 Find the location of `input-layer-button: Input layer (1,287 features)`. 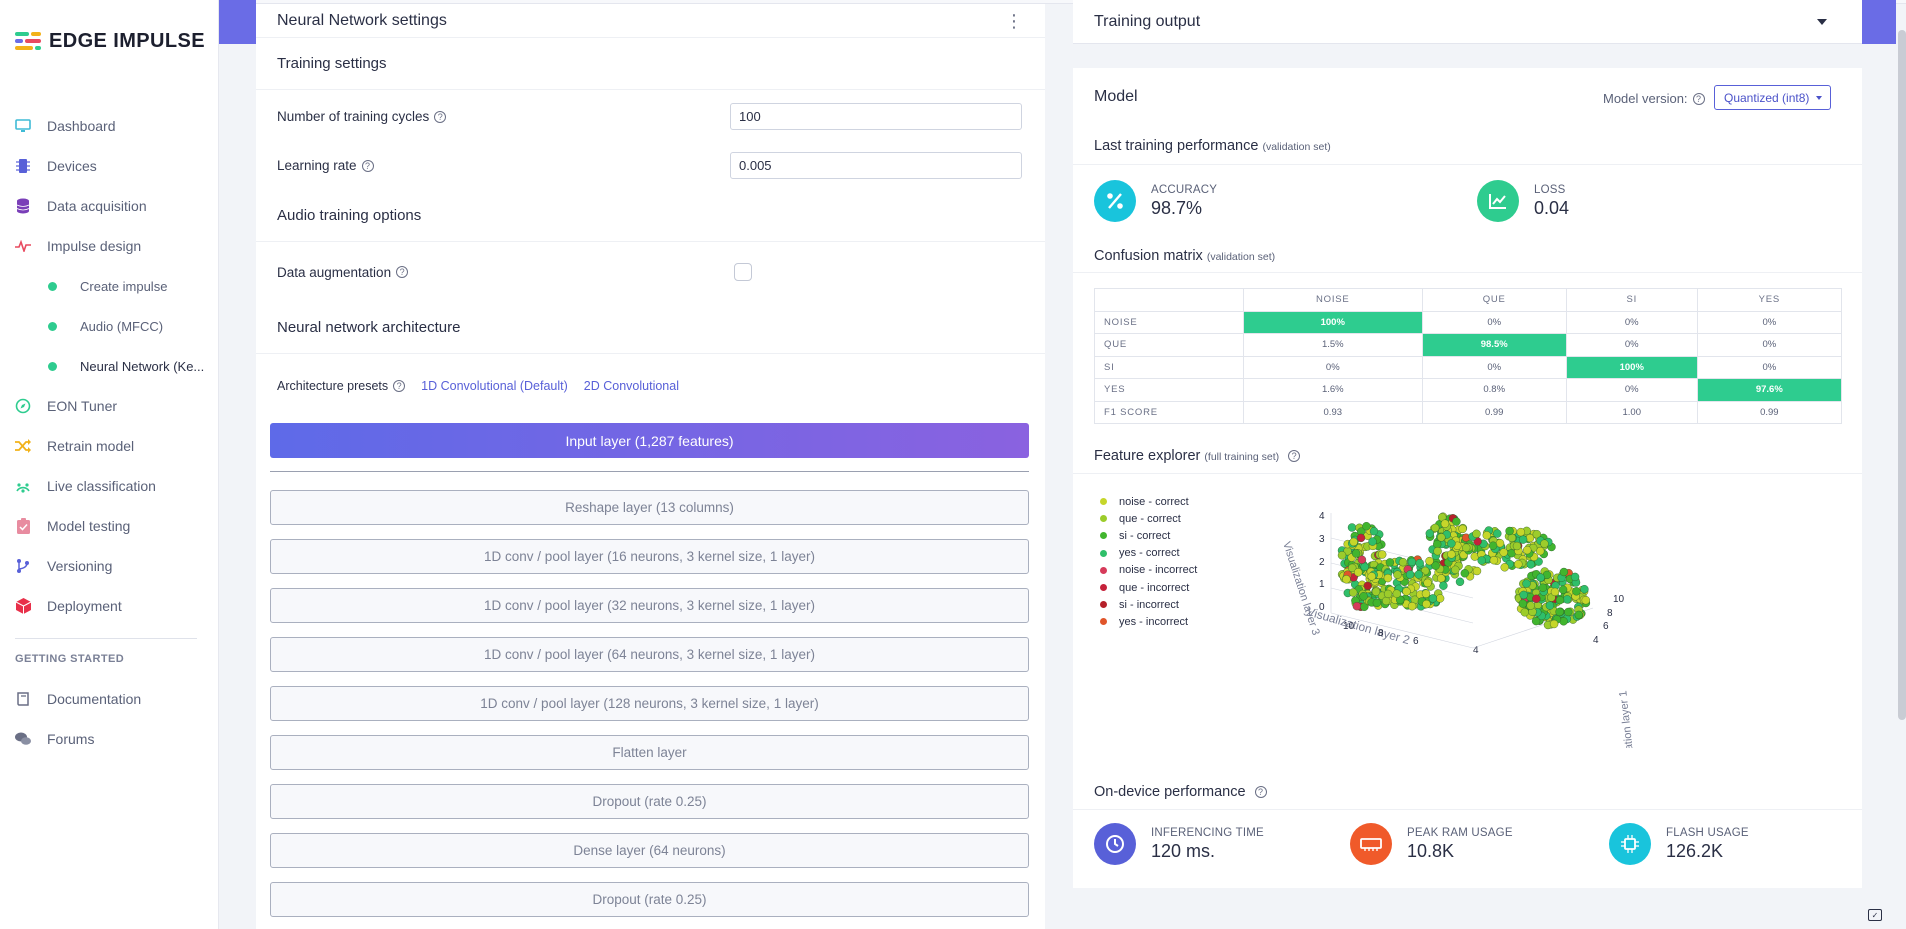

input-layer-button: Input layer (1,287 features) is located at coordinates (649, 440).